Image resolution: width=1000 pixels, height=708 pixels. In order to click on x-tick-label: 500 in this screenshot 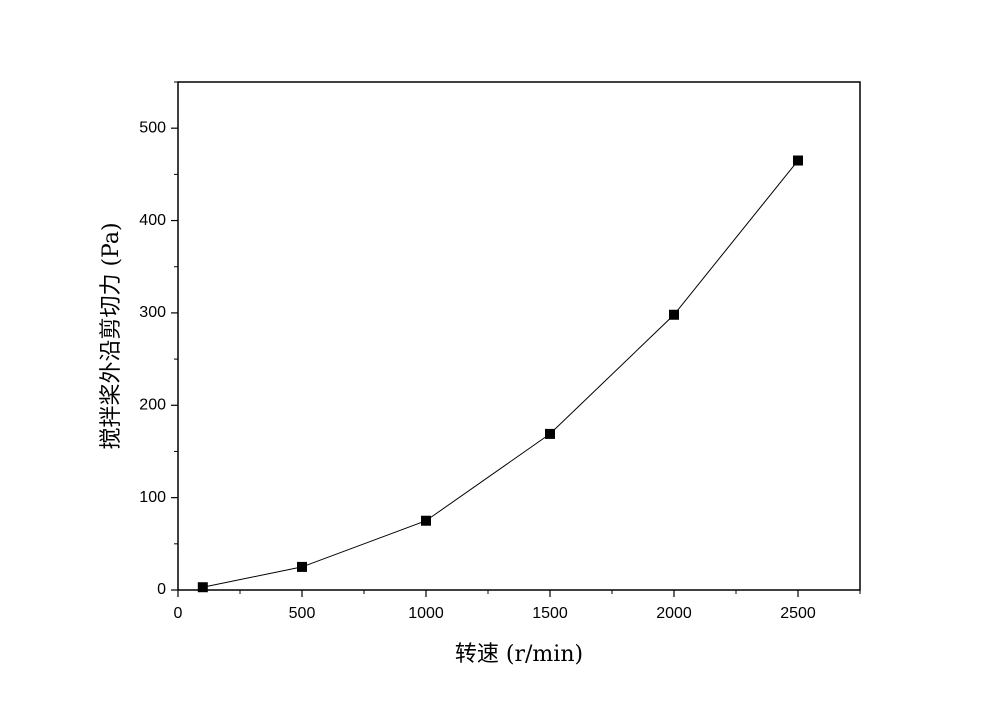, I will do `click(302, 613)`.